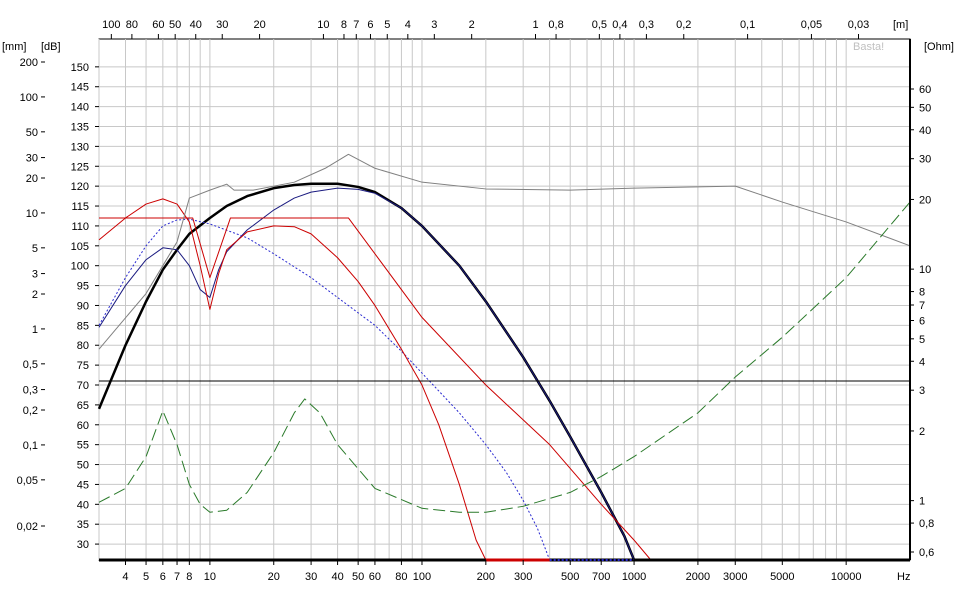 The height and width of the screenshot is (603, 963). I want to click on x-tick-label: 20, so click(274, 577).